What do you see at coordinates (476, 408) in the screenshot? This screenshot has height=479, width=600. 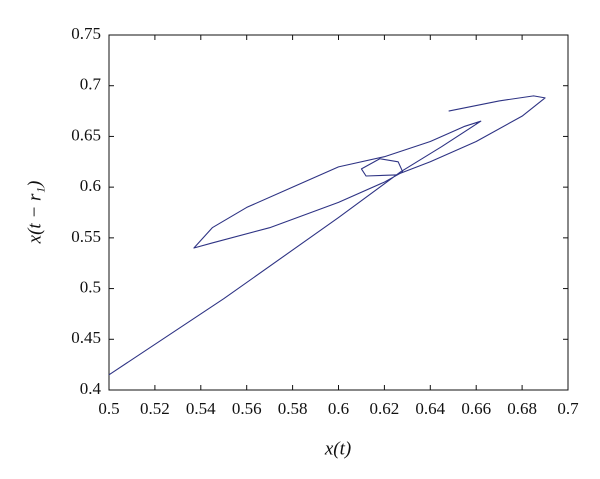 I see `x-tick-label: 0.66` at bounding box center [476, 408].